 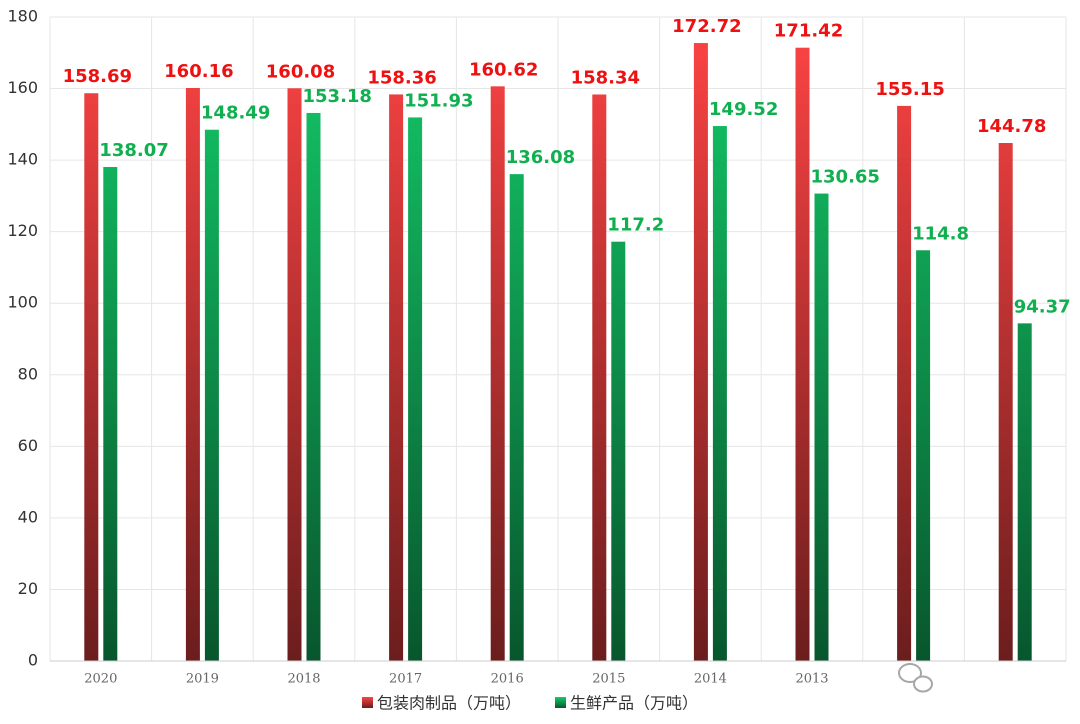 I want to click on data-label: 130.65, so click(x=845, y=177).